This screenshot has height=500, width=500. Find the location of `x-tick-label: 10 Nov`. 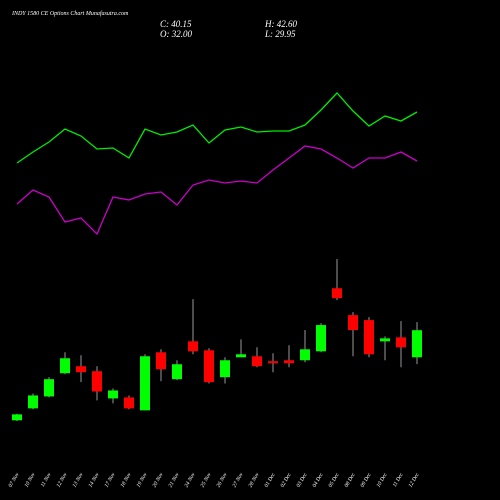

x-tick-label: 10 Nov is located at coordinates (30, 480).